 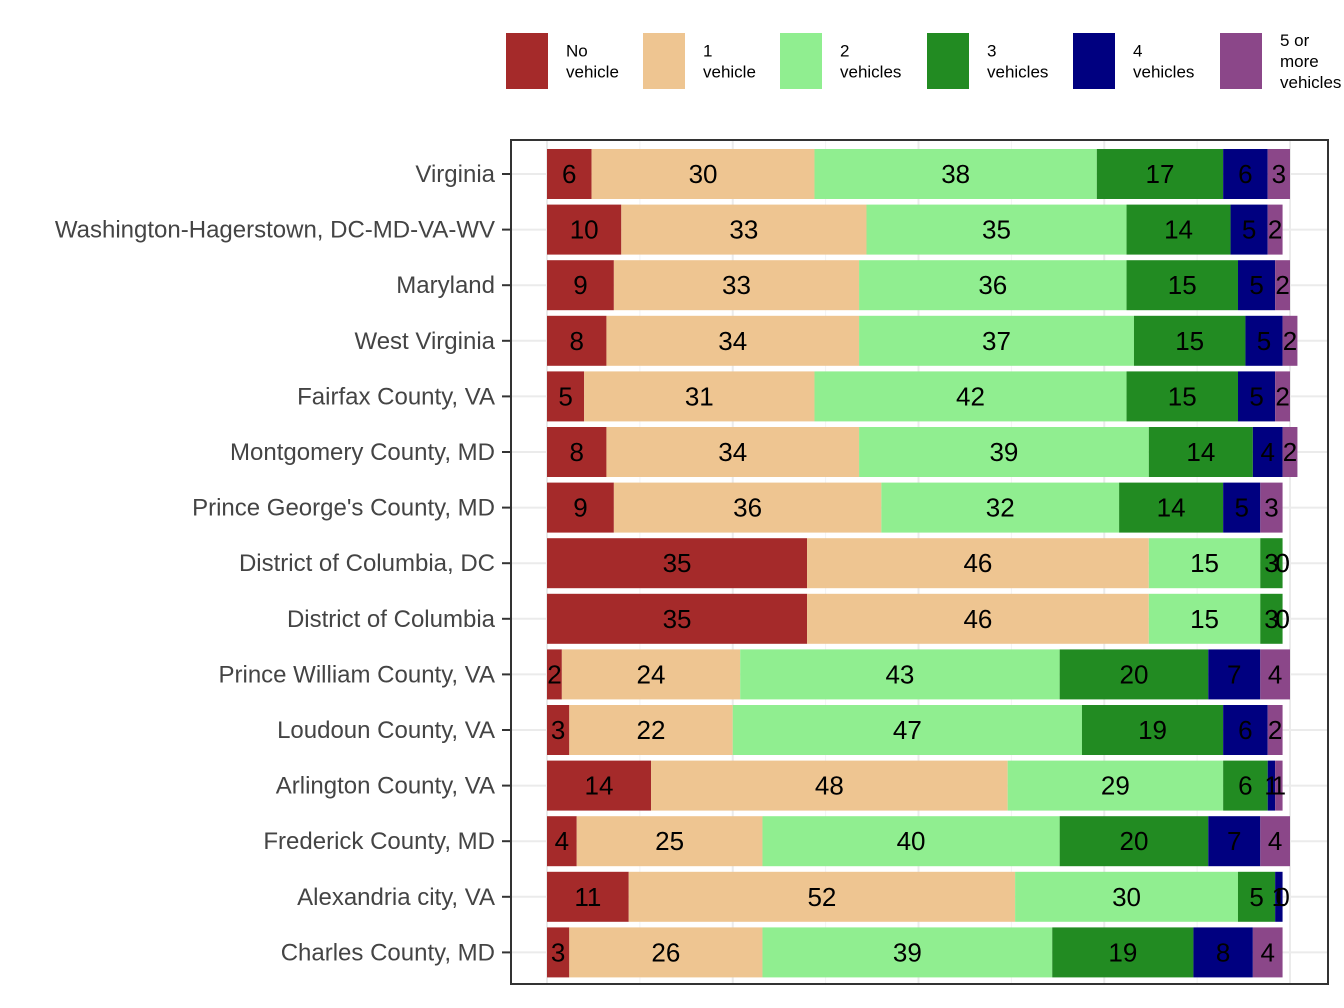 I want to click on data-label-2-vehicles-west-virginia: 37, so click(x=996, y=341).